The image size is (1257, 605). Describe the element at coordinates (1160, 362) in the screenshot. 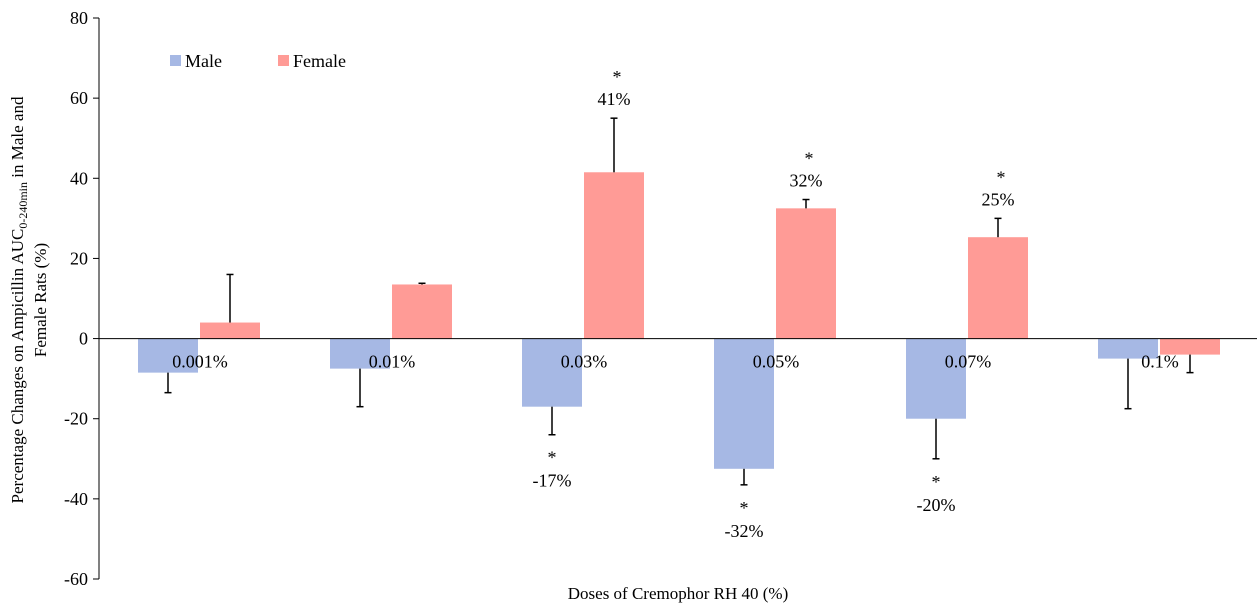

I see `category-label: 0.1%` at that location.